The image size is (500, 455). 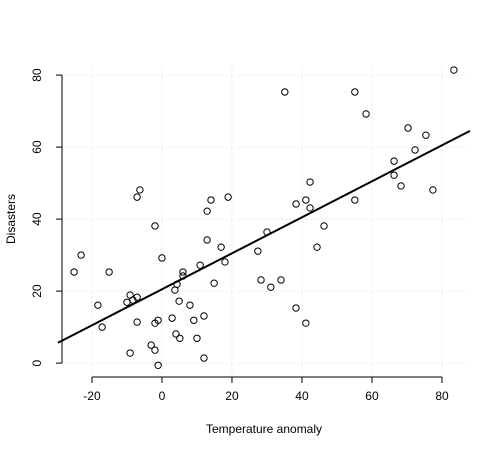 I want to click on y-tick-label: 80, so click(x=37, y=75).